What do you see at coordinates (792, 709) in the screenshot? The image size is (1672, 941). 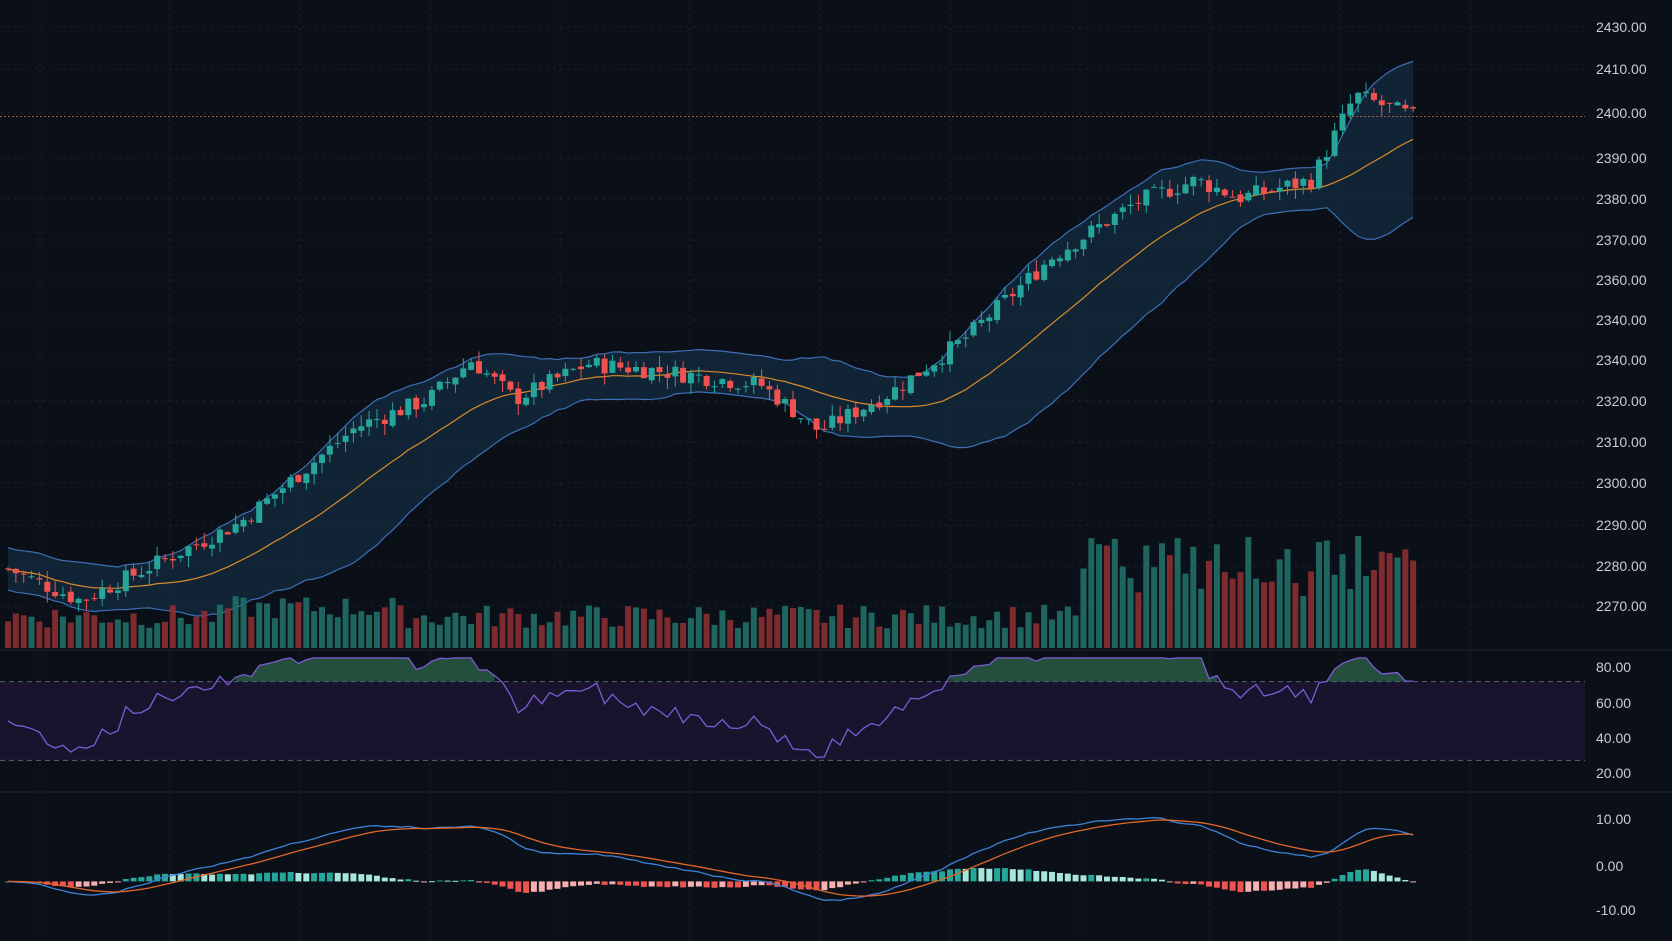 I see `rsi-pane` at bounding box center [792, 709].